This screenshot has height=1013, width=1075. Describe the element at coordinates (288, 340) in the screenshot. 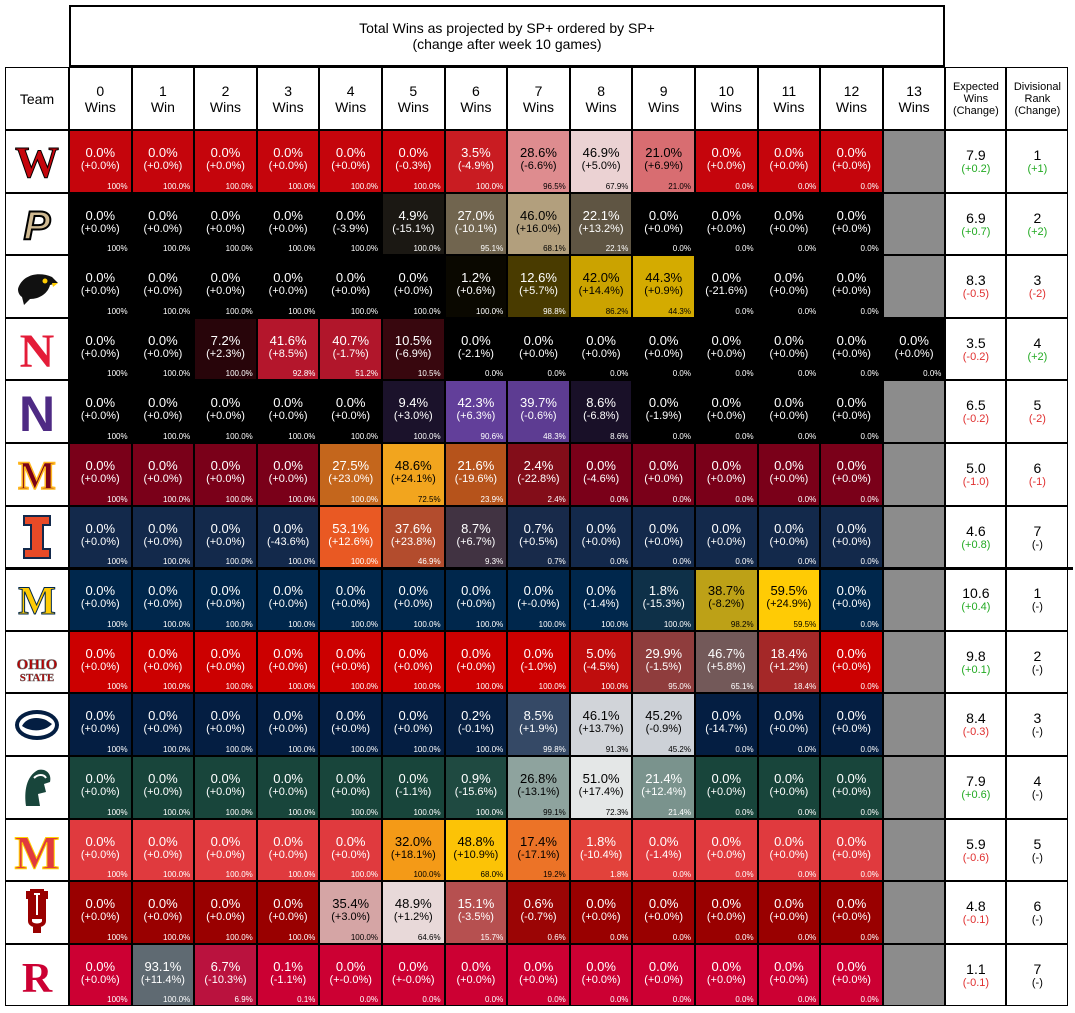

I see `probability-value: 41.6%` at that location.